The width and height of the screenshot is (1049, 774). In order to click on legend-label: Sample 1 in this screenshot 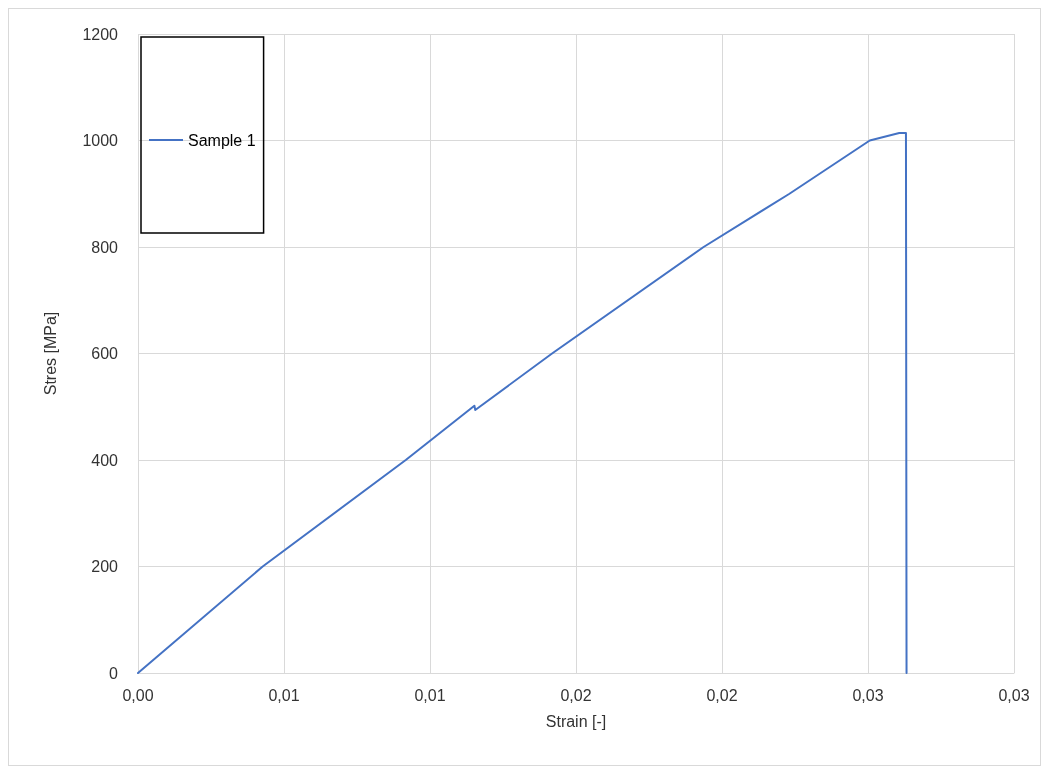, I will do `click(222, 140)`.